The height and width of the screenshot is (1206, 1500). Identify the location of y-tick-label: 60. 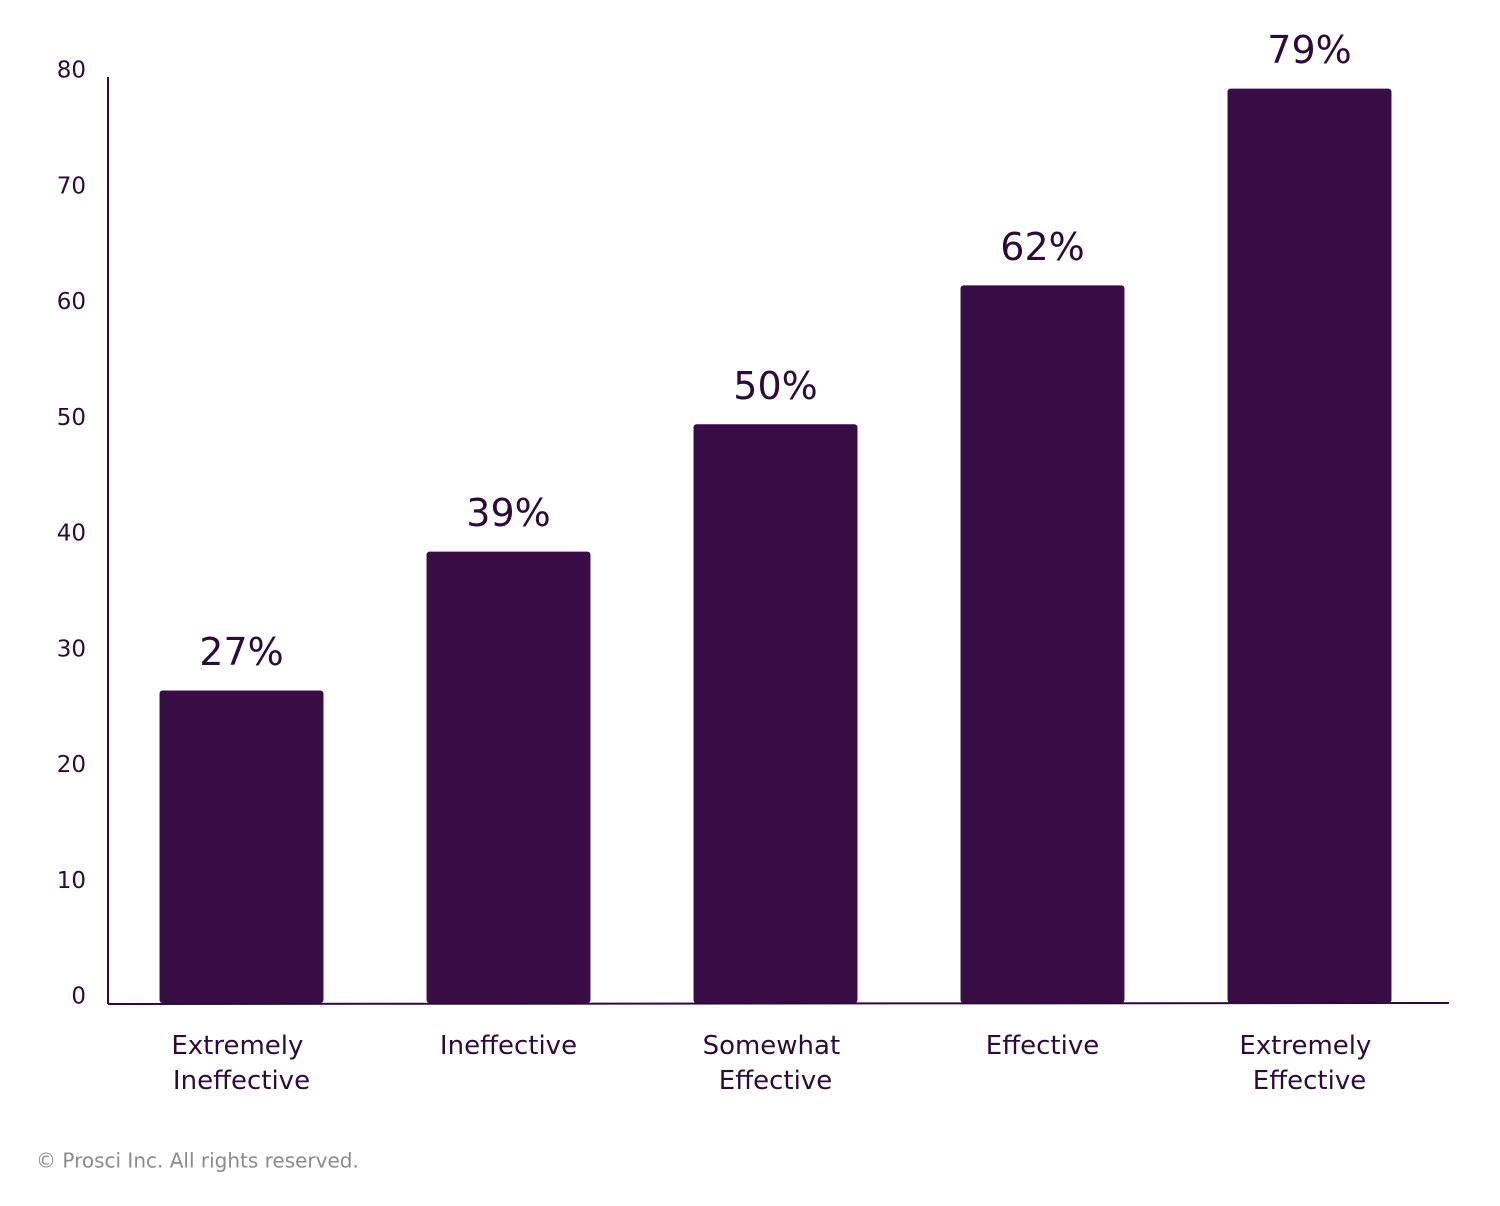
(71, 302).